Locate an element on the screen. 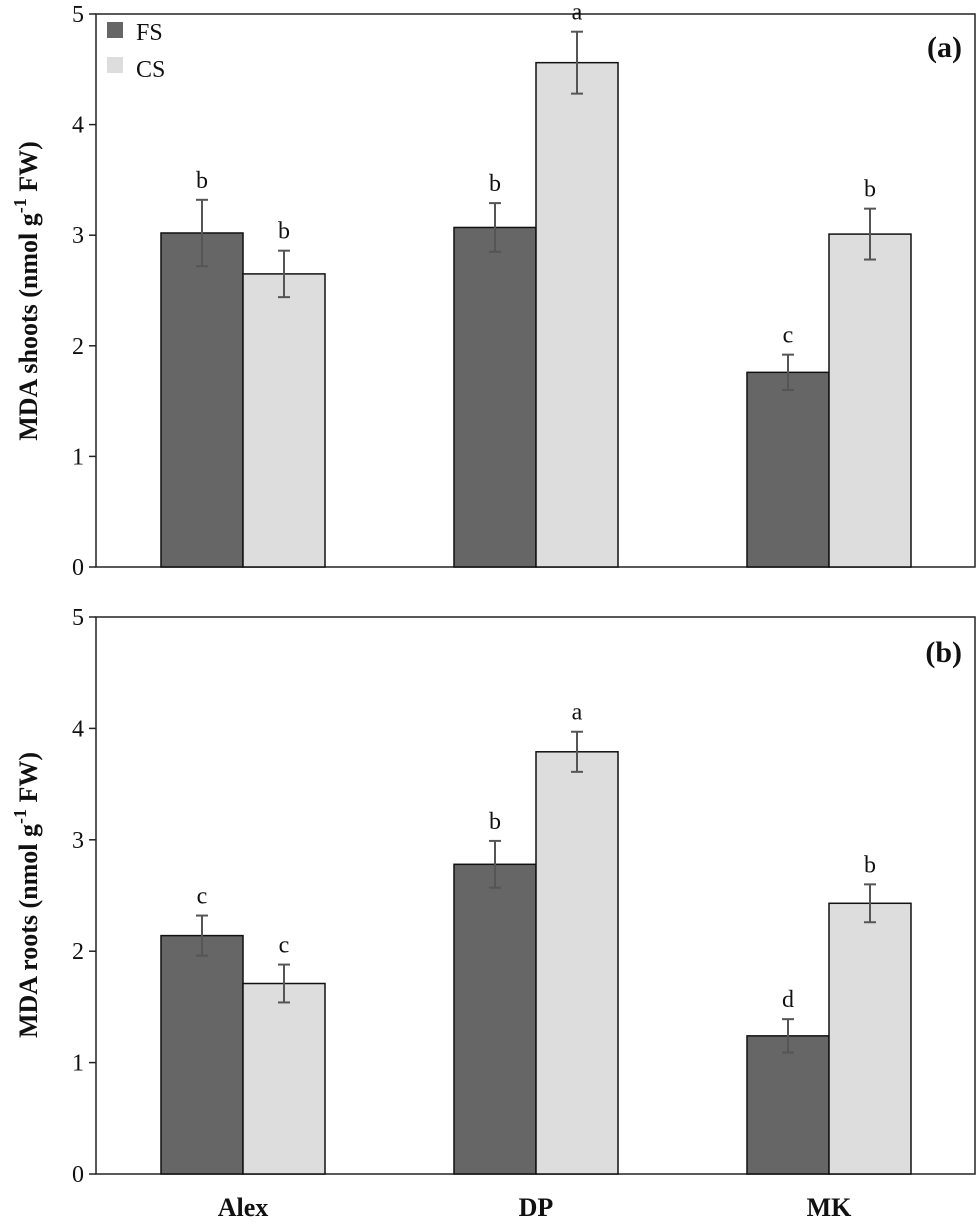 The height and width of the screenshot is (1227, 980). panel-b-ytick-label: 0 is located at coordinates (78, 1175).